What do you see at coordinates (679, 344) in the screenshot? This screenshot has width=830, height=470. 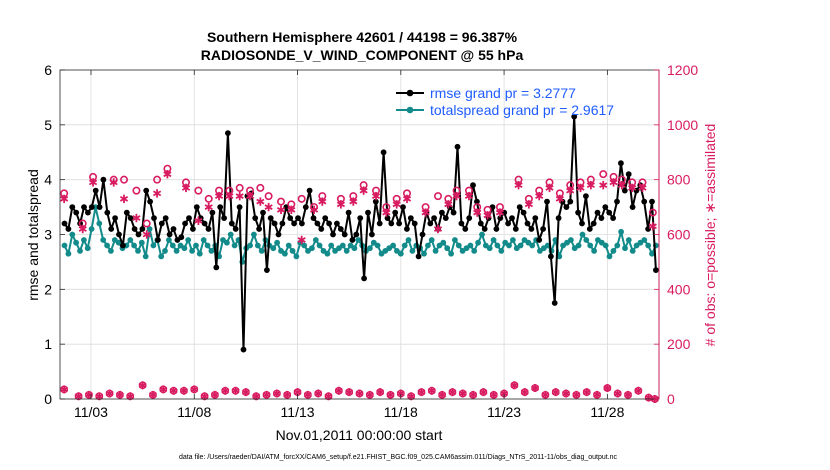 I see `y-right-tick-label: 200` at bounding box center [679, 344].